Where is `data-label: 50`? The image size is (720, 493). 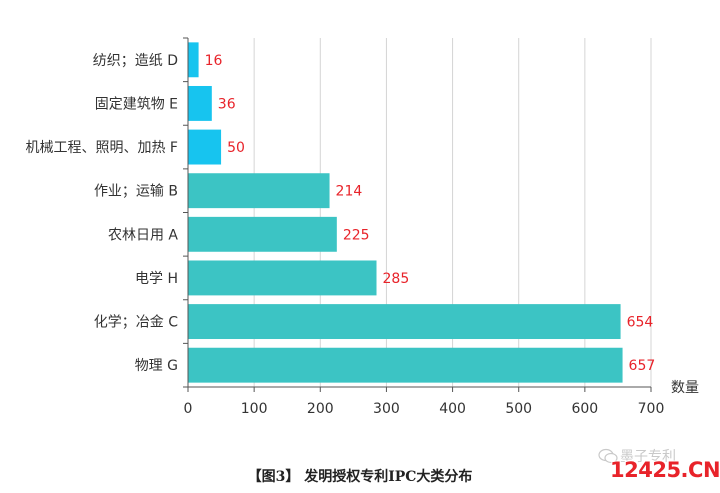
data-label: 50 is located at coordinates (236, 148).